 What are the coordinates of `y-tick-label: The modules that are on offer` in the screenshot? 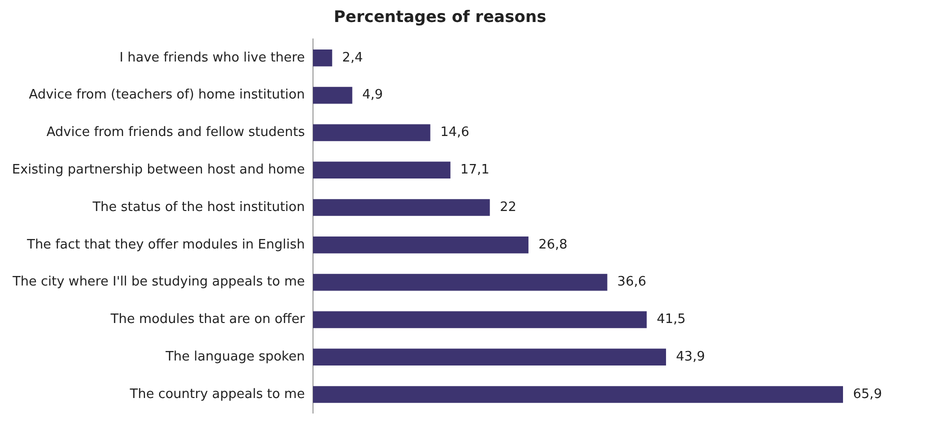 It's located at (208, 320).